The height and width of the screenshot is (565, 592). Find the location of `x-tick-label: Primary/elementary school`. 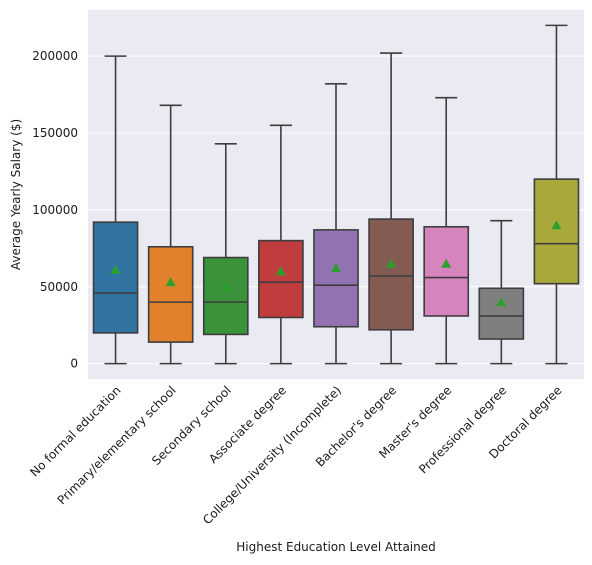

x-tick-label: Primary/elementary school is located at coordinates (117, 445).